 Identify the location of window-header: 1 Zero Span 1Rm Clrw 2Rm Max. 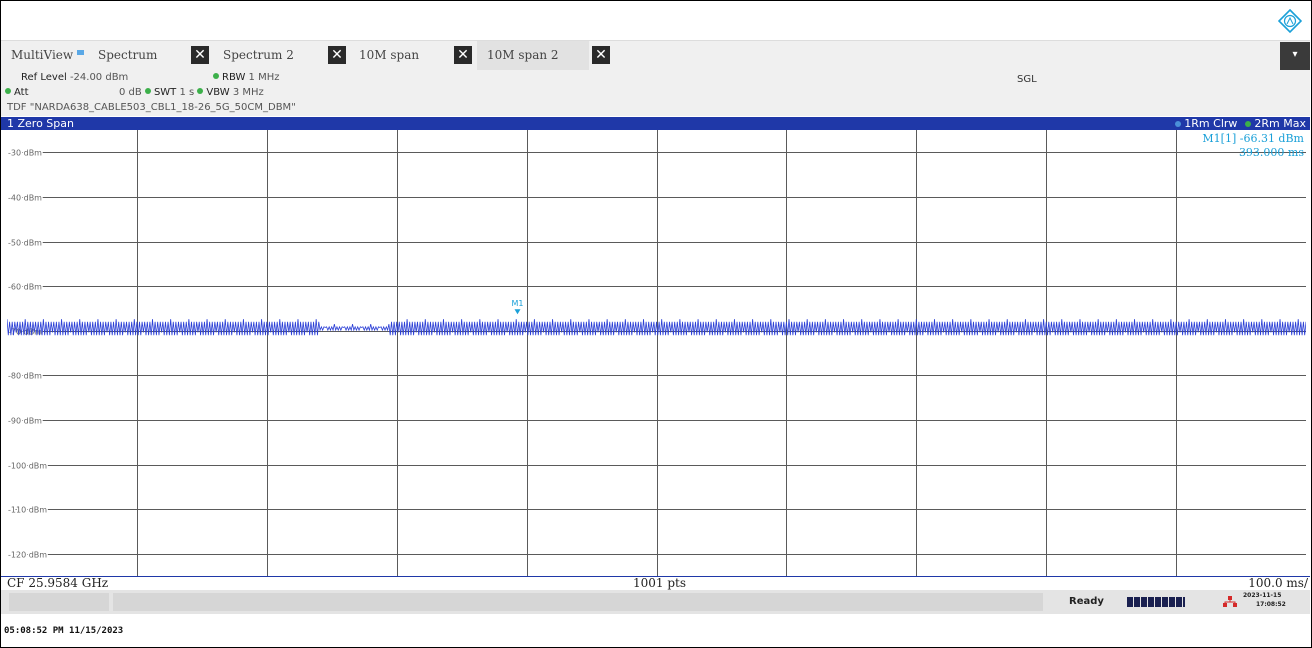
(655, 123).